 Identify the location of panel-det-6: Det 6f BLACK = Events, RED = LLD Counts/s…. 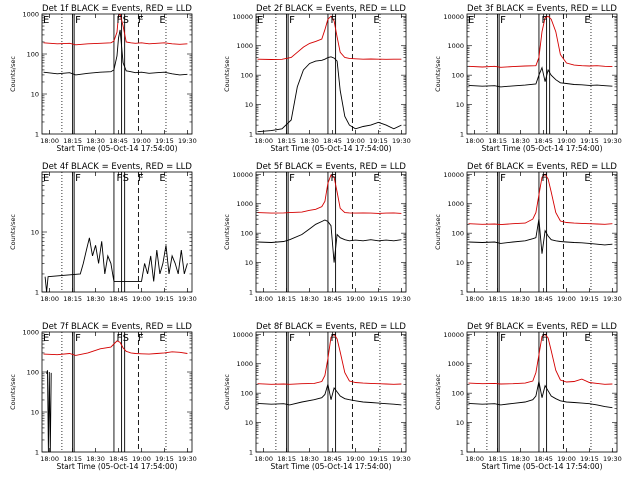
(528, 232).